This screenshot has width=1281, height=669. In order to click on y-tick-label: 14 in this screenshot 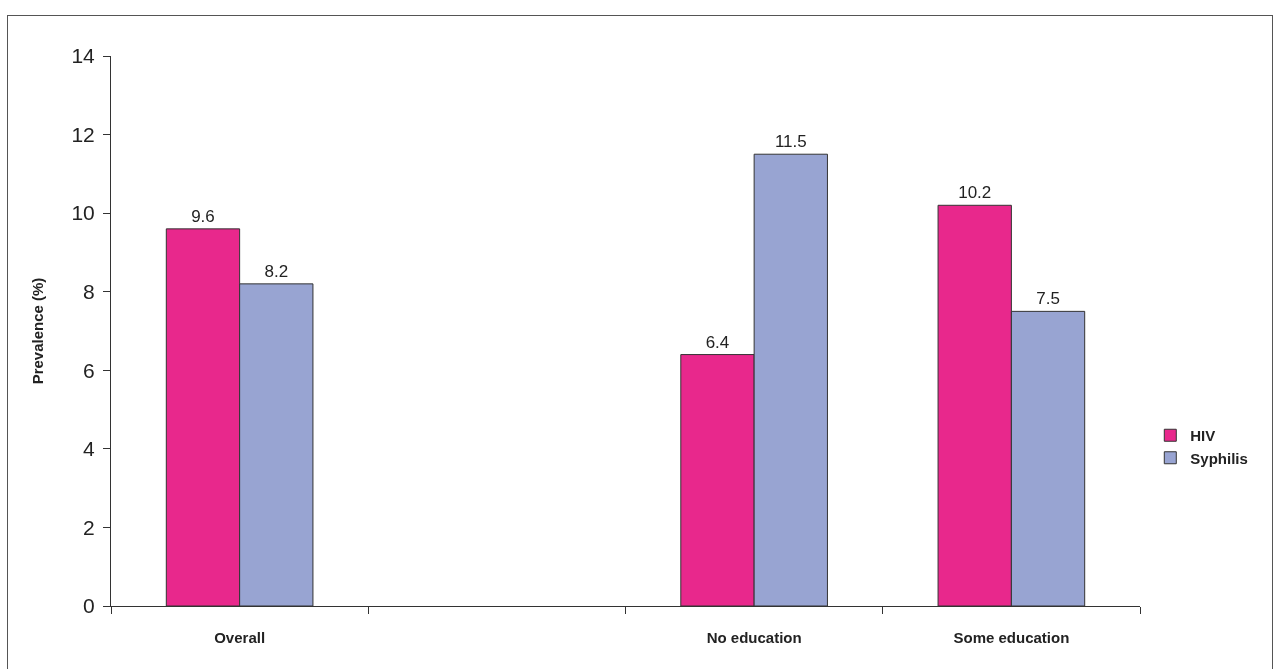, I will do `click(83, 56)`.